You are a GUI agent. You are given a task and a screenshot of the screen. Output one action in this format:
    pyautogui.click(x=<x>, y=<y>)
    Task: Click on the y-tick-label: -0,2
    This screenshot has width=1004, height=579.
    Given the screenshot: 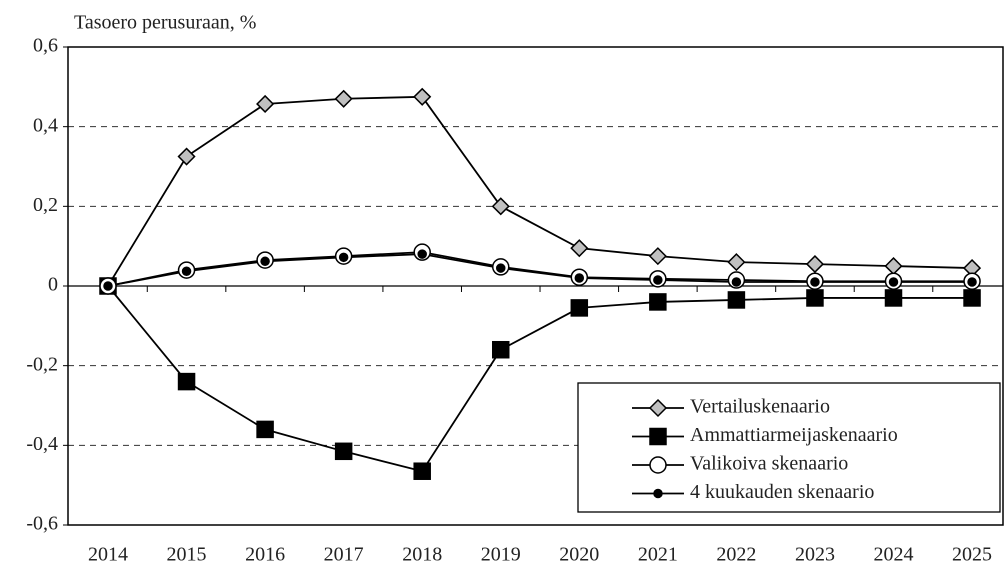 What is the action you would take?
    pyautogui.click(x=42, y=364)
    